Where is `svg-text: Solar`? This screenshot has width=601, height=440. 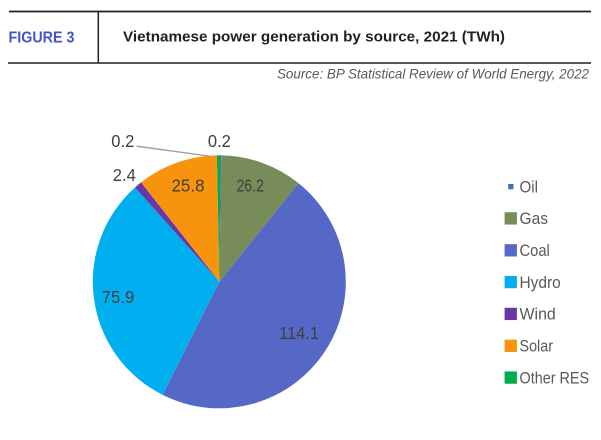
svg-text: Solar is located at coordinates (537, 346).